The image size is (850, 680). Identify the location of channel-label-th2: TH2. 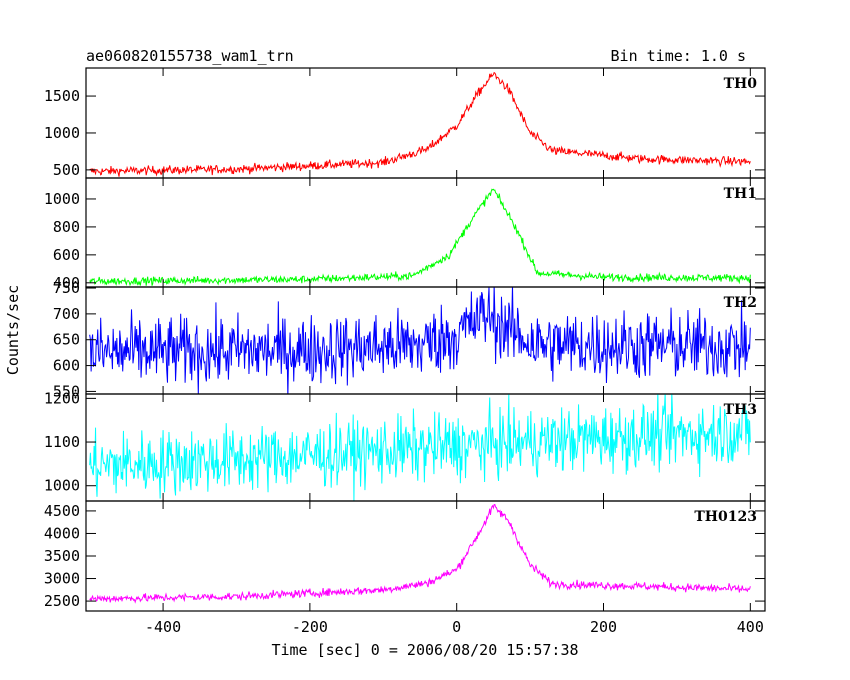
(740, 303).